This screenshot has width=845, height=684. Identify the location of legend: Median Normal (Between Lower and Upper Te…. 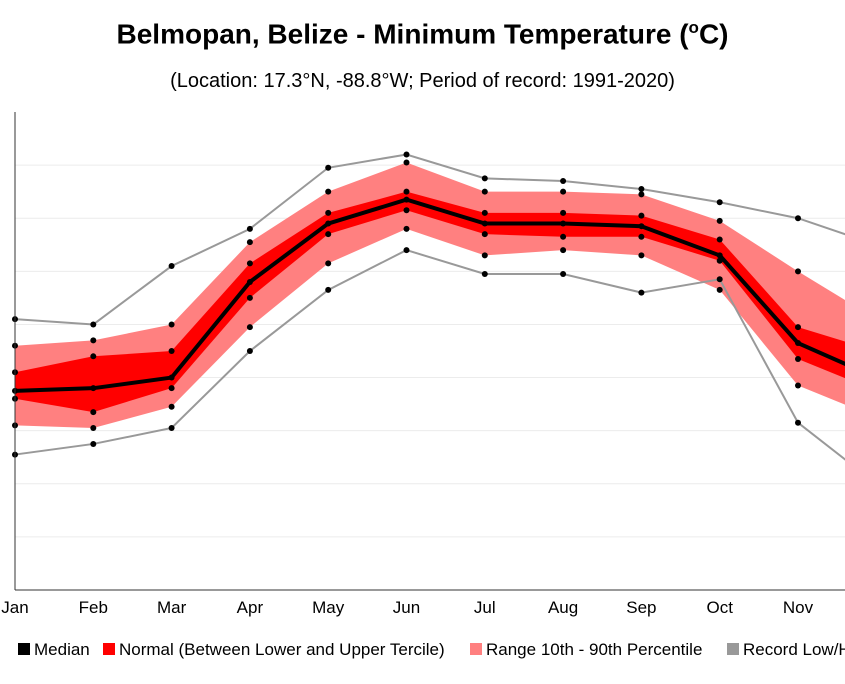
(431, 649).